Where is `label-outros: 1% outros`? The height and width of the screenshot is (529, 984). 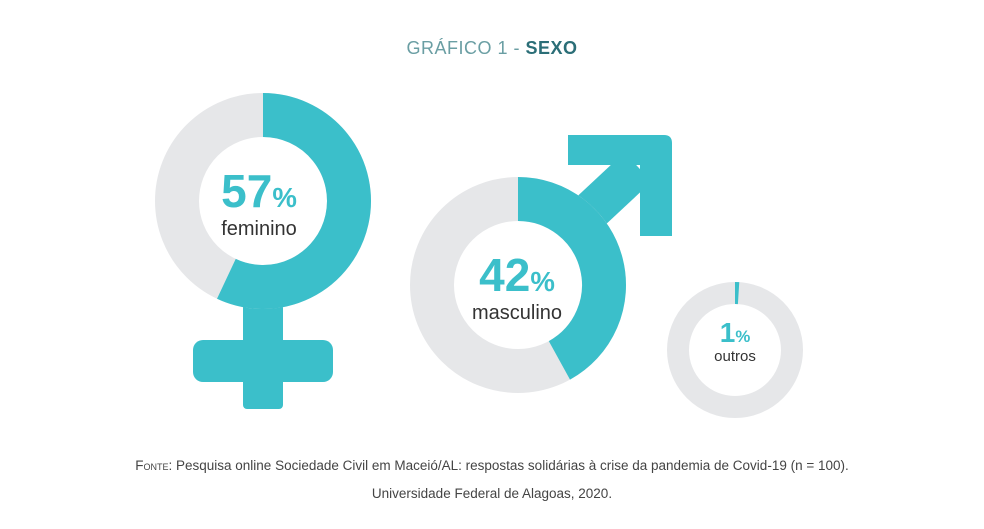
label-outros: 1% outros is located at coordinates (735, 342).